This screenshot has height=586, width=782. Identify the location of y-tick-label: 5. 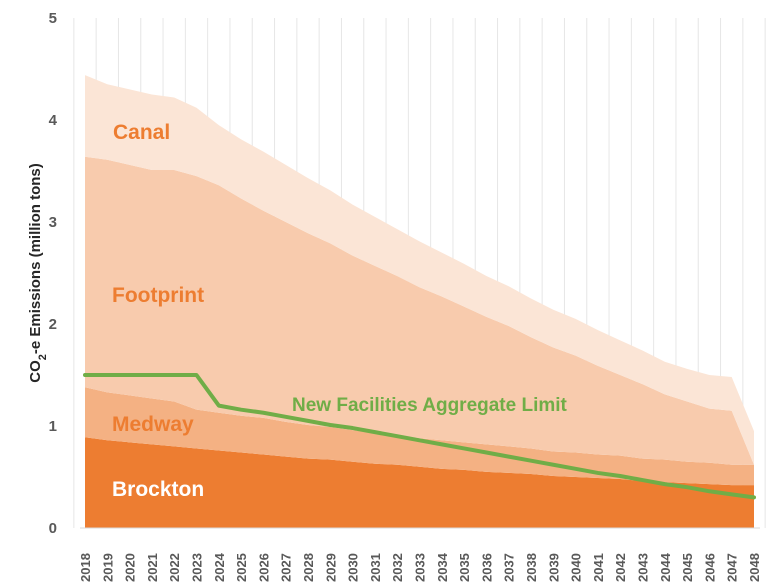
(53, 18).